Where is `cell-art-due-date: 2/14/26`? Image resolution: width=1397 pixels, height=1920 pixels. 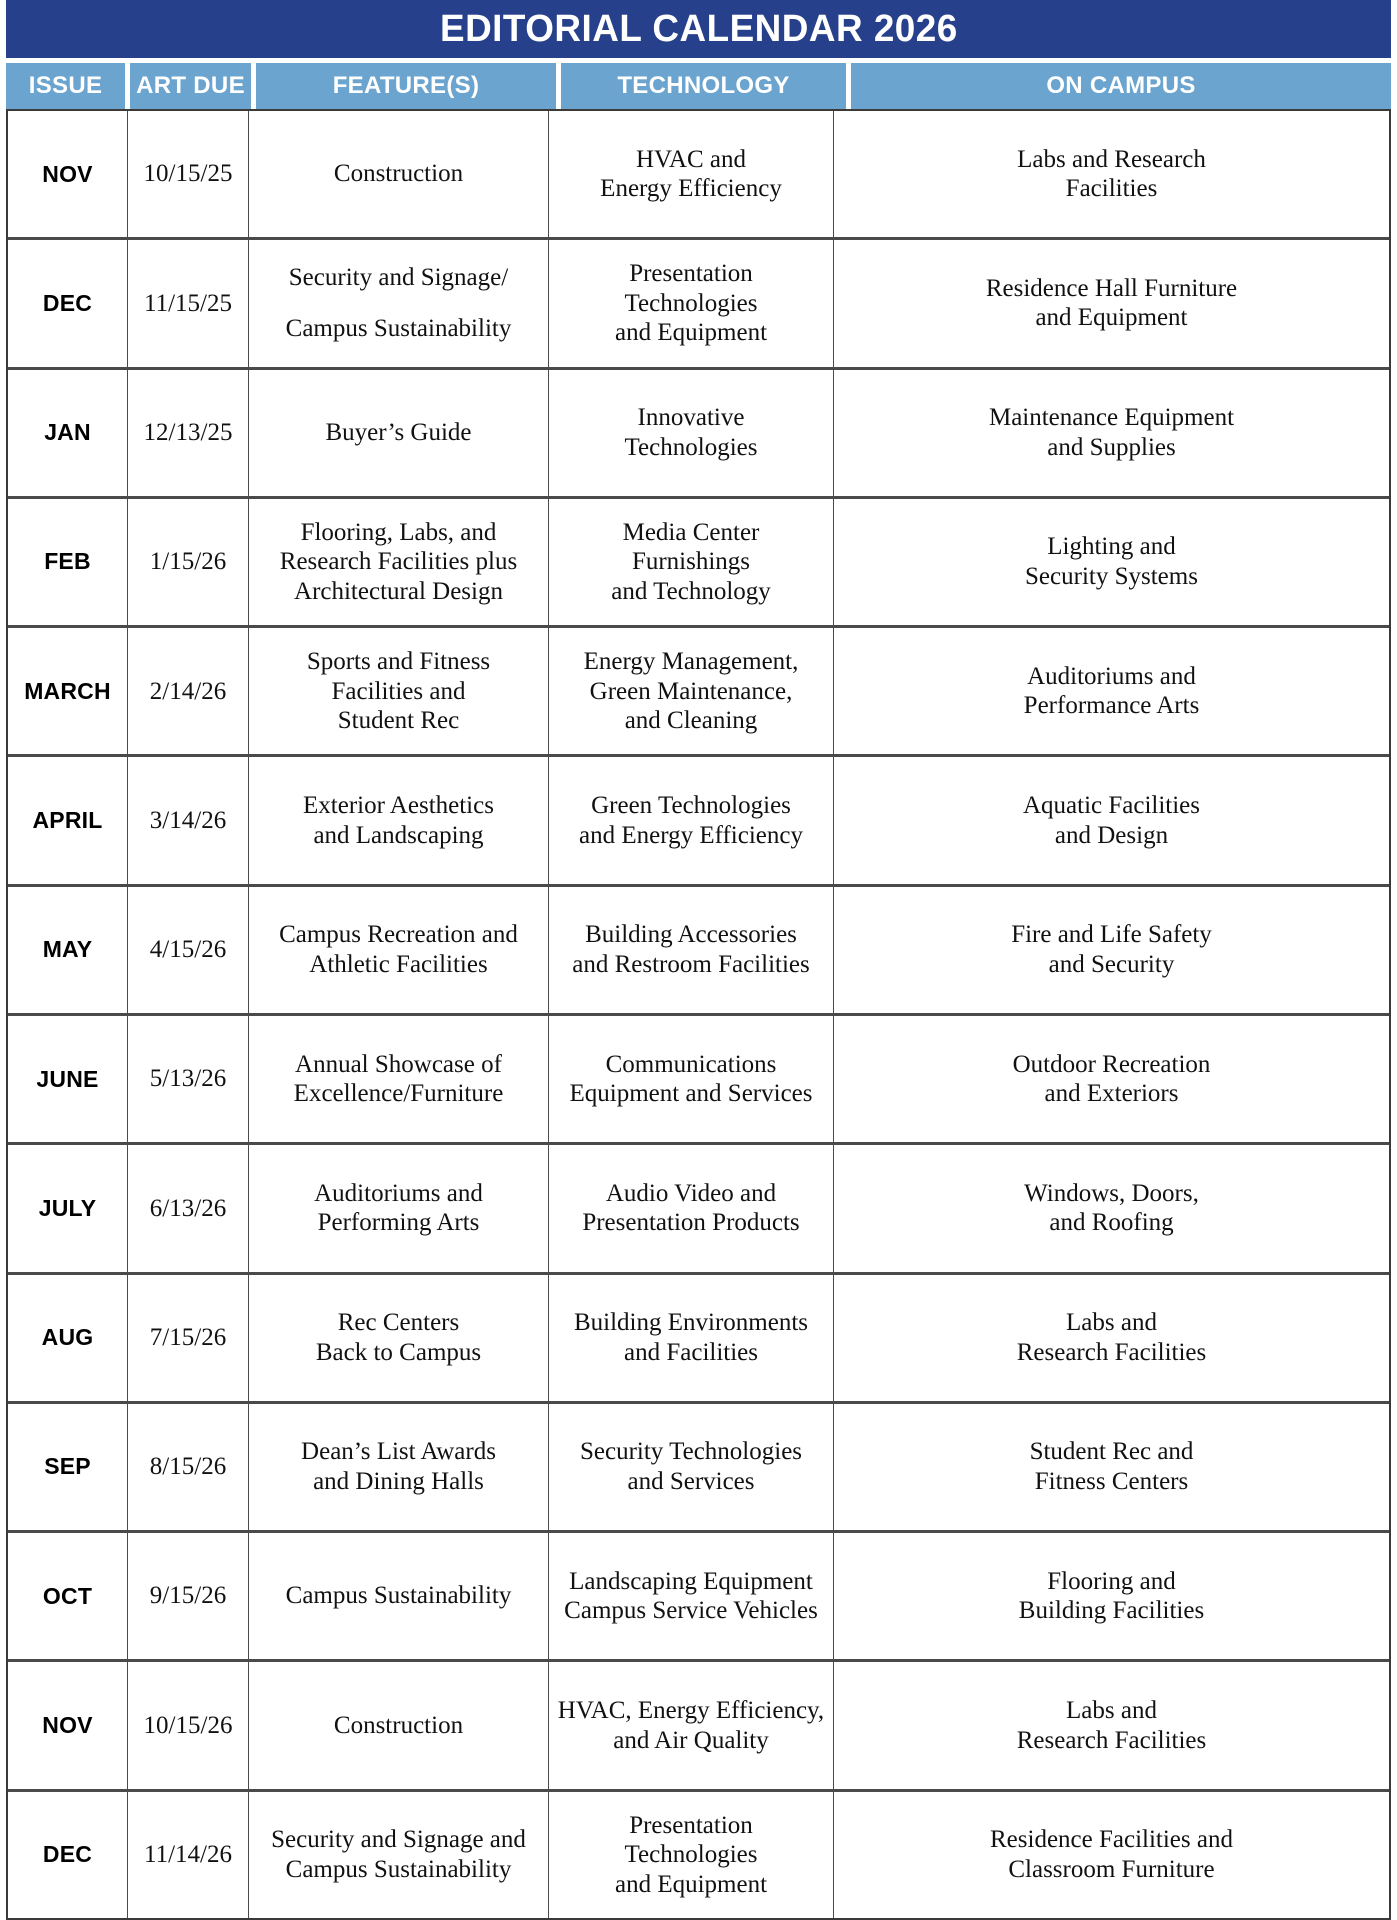
cell-art-due-date: 2/14/26 is located at coordinates (187, 691).